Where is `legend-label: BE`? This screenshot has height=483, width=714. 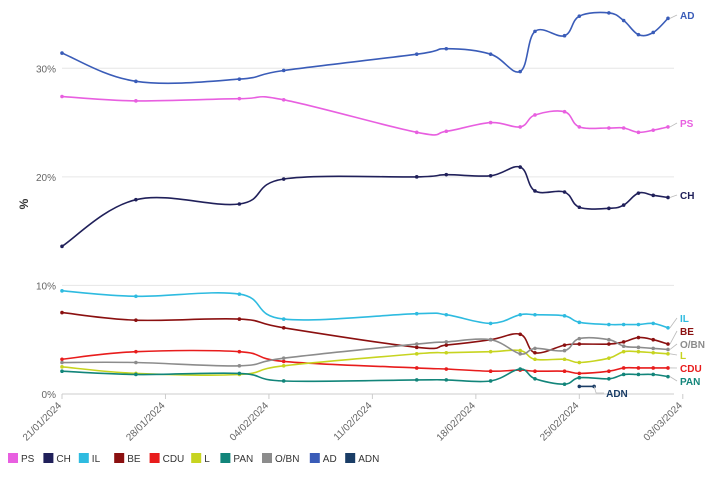 legend-label: BE is located at coordinates (134, 459).